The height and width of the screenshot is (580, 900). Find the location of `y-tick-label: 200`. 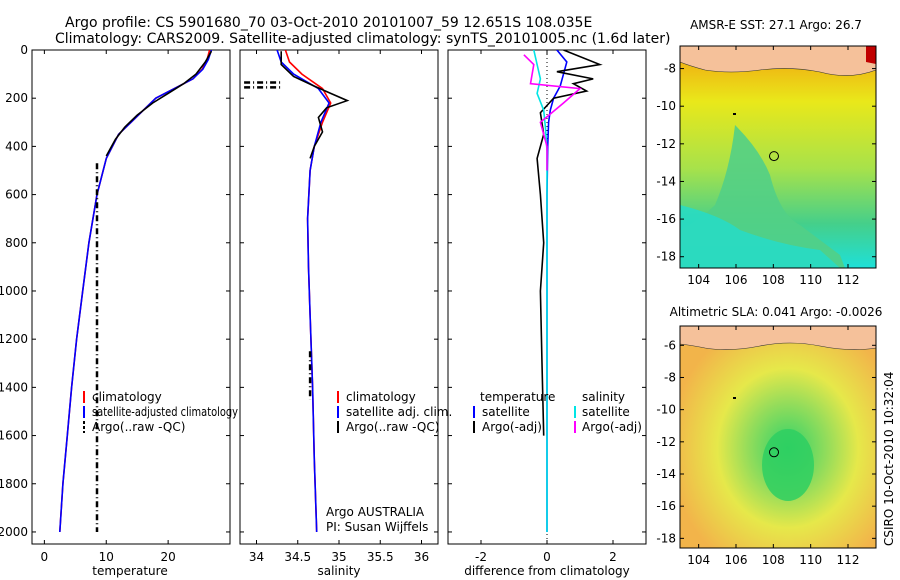

y-tick-label: 200 is located at coordinates (16, 98).